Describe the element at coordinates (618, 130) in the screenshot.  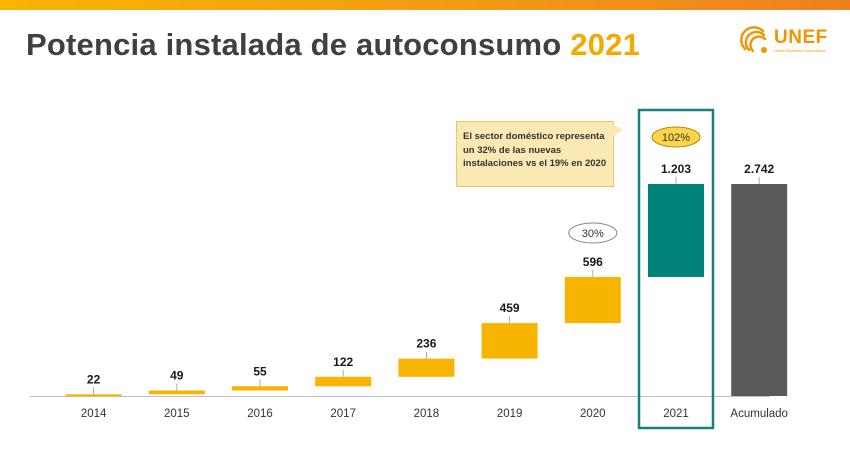
I see `note-pointer` at that location.